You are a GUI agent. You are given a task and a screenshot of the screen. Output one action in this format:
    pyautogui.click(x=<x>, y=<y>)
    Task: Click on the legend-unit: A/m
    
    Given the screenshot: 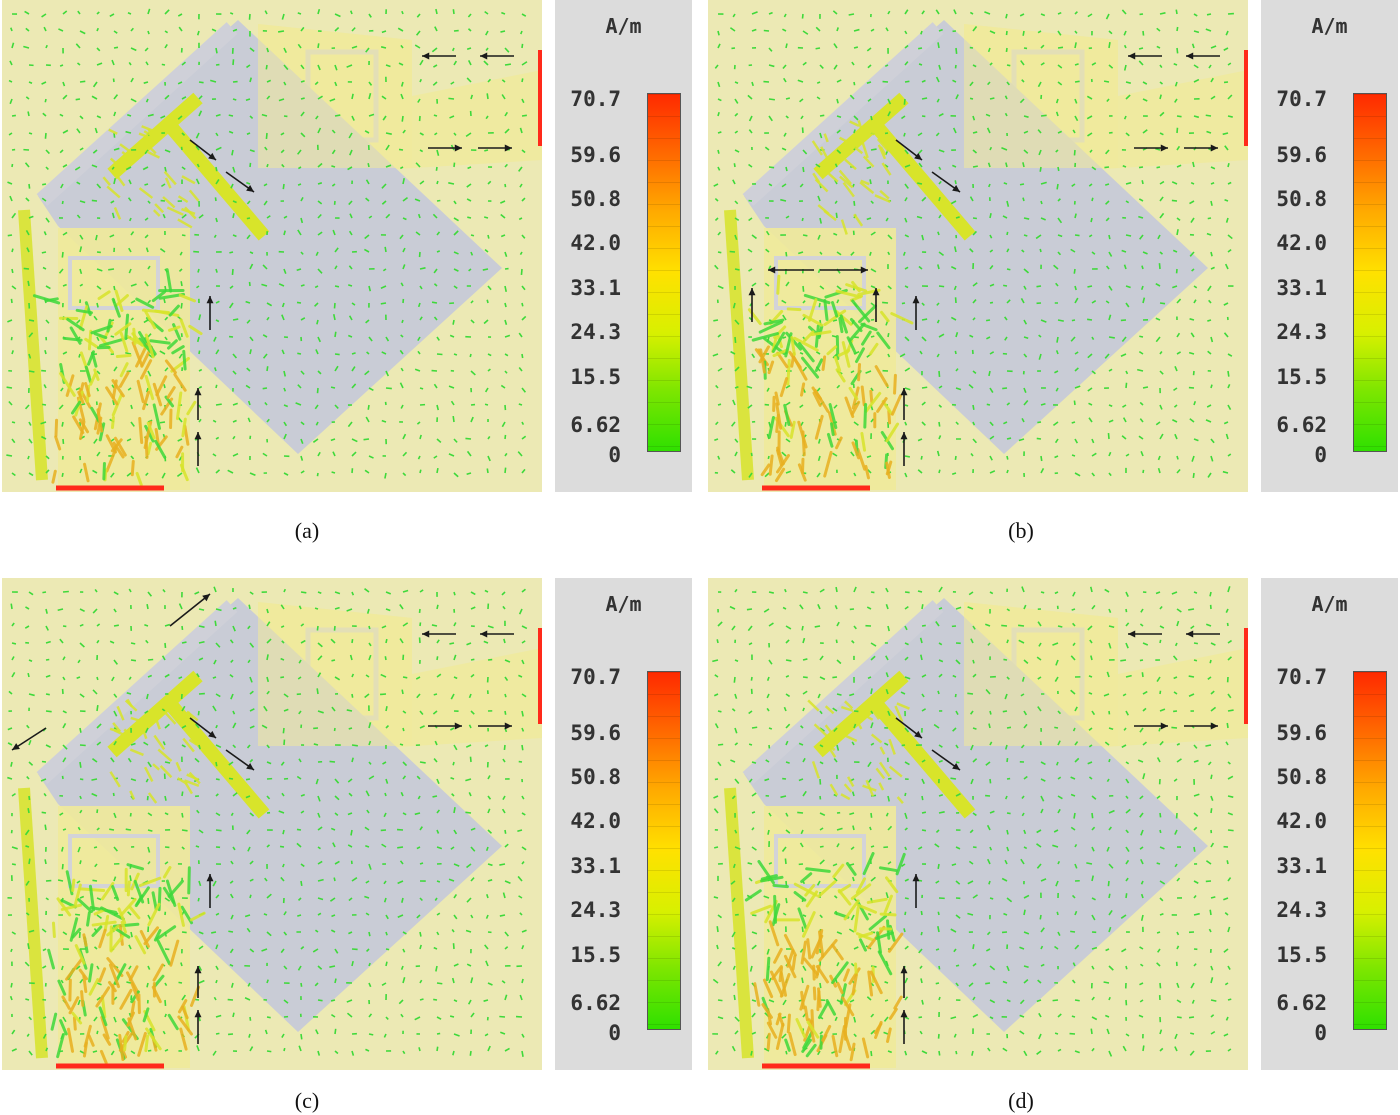 What is the action you would take?
    pyautogui.click(x=623, y=26)
    